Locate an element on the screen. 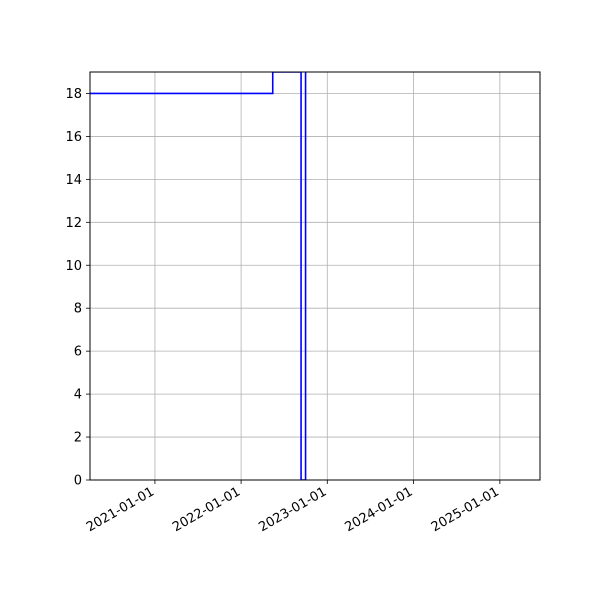 Image resolution: width=600 pixels, height=600 pixels. y-tick-label: 2 is located at coordinates (78, 438).